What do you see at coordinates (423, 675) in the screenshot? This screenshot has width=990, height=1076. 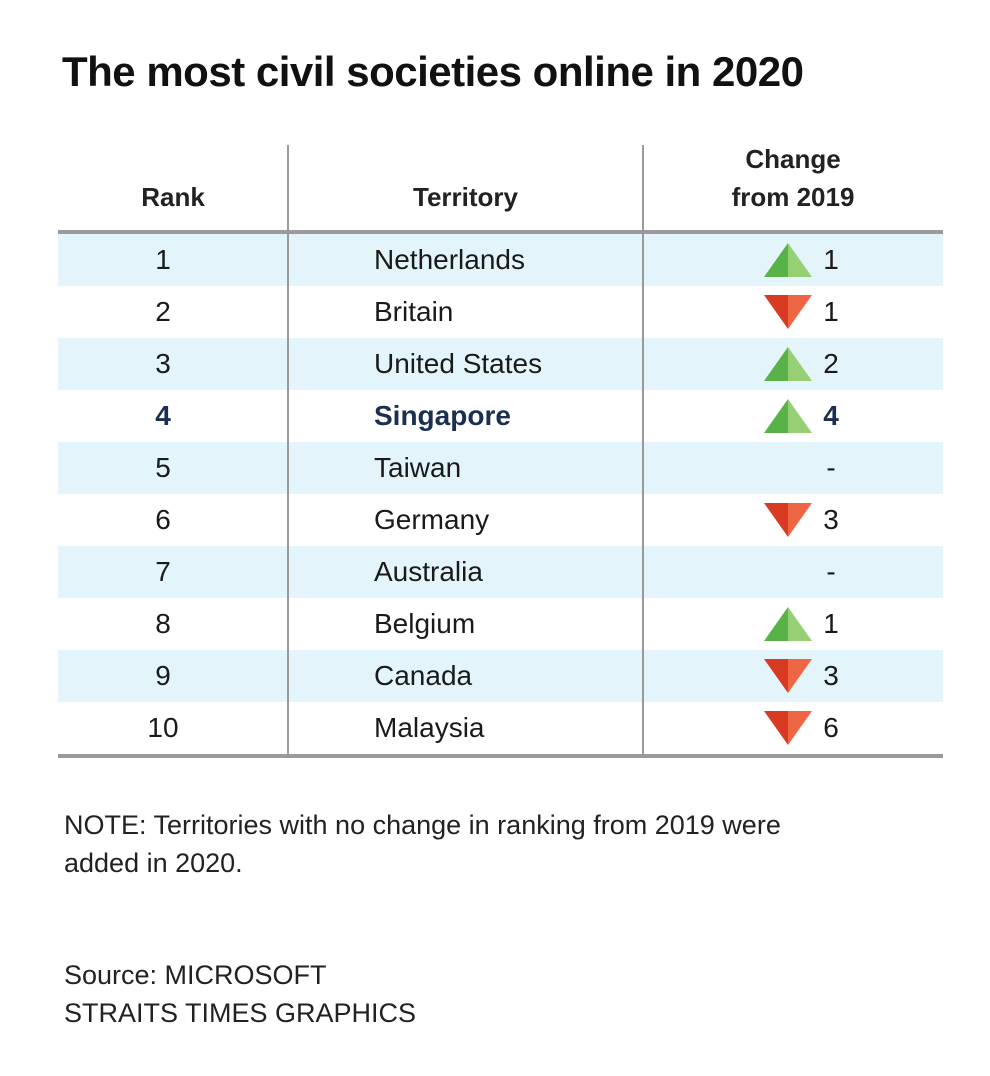 I see `territory-cell: Canada` at bounding box center [423, 675].